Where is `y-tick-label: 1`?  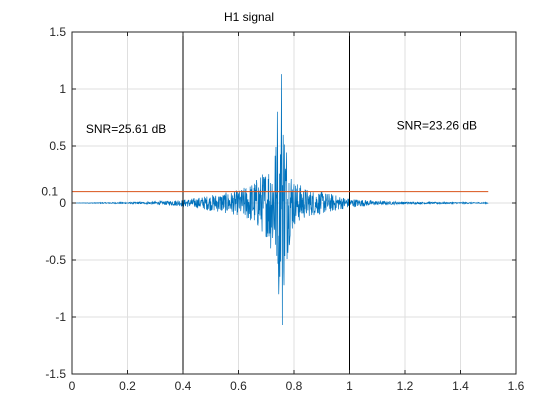
y-tick-label: 1 is located at coordinates (62, 89).